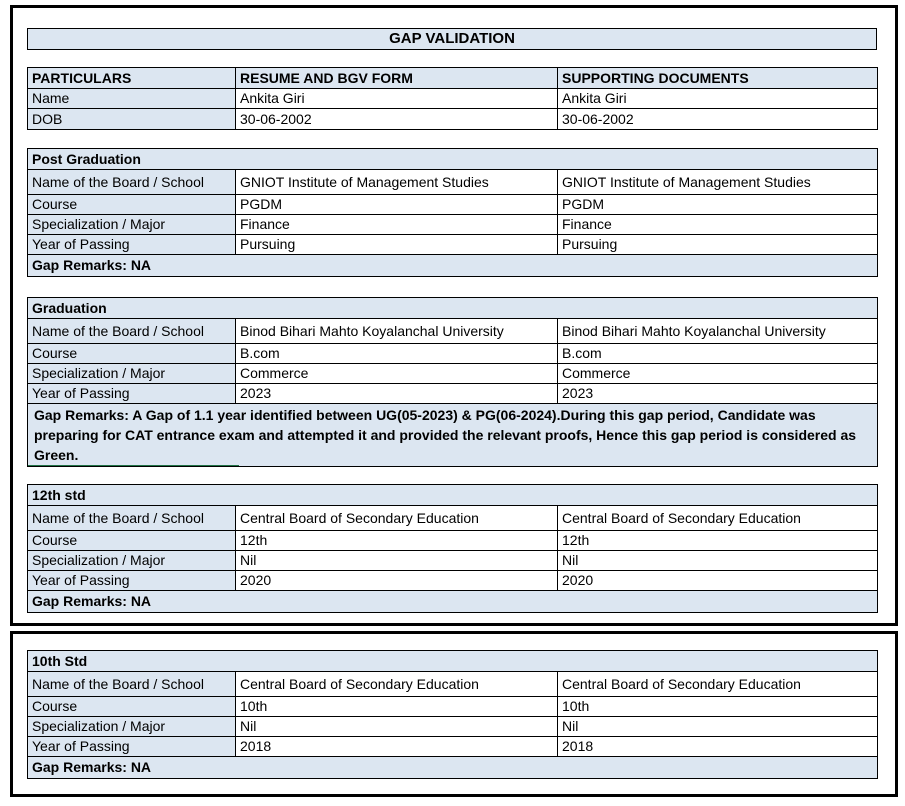  What do you see at coordinates (131, 98) in the screenshot?
I see `row-label-cell: Name` at bounding box center [131, 98].